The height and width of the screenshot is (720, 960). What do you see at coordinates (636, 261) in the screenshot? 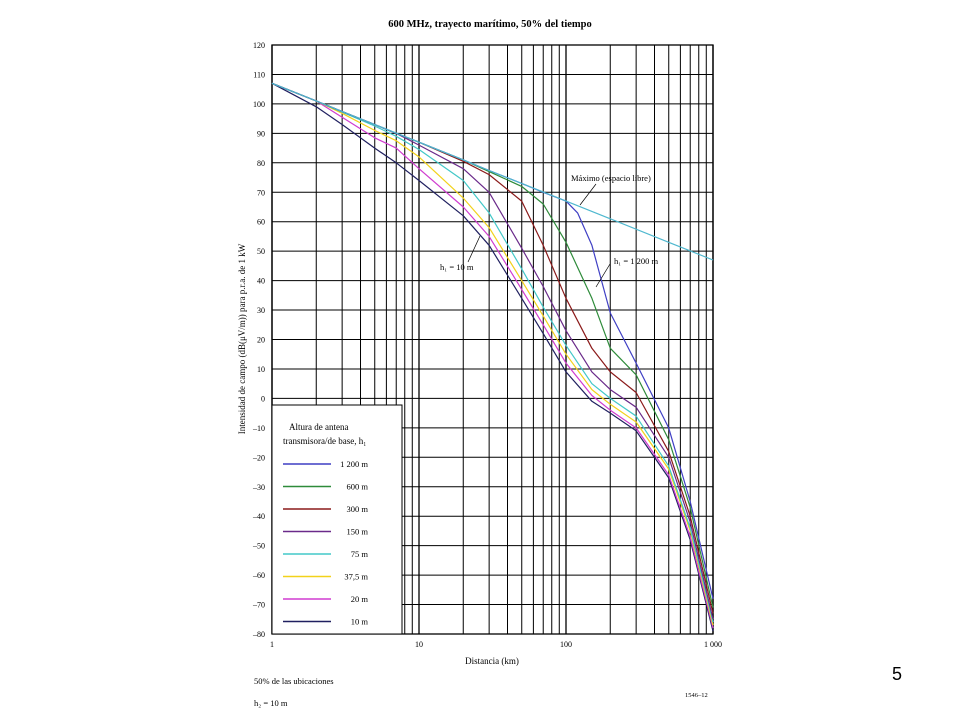
I see `annotation-h1-1200: h₁ = 1 200 m` at bounding box center [636, 261].